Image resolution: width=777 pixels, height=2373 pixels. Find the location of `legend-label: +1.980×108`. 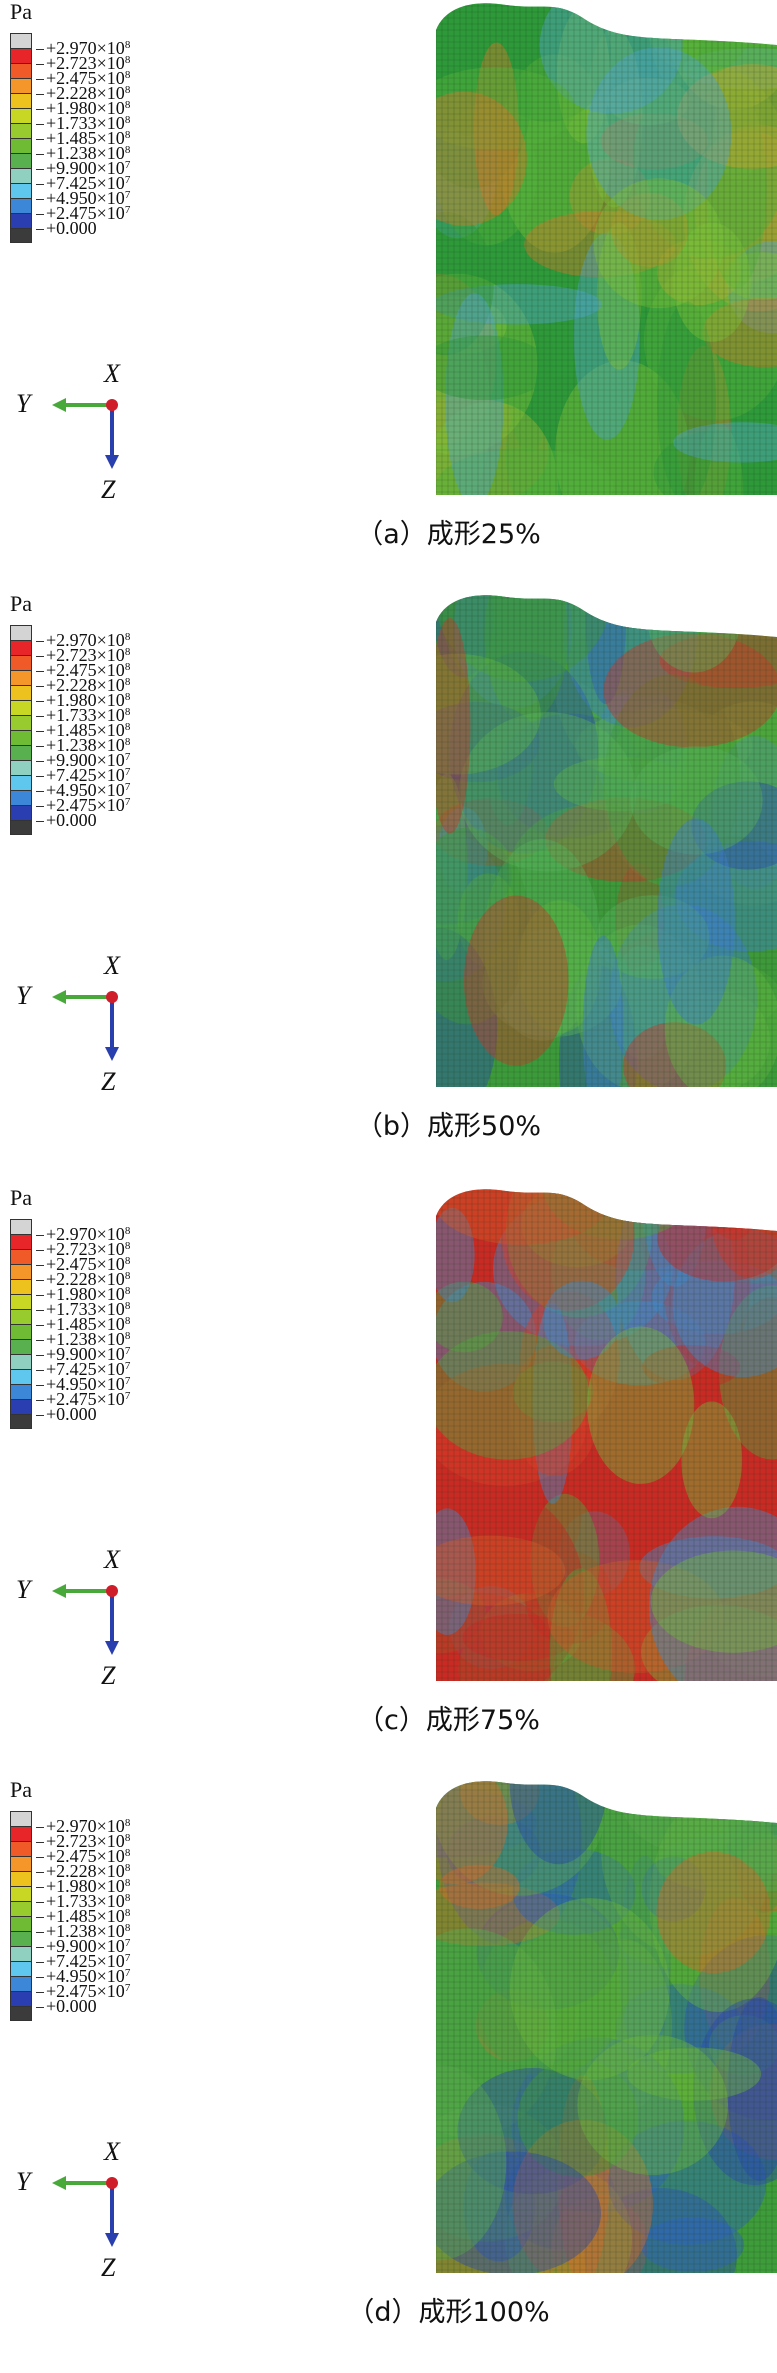

legend-label: +1.980×108 is located at coordinates (83, 1886).